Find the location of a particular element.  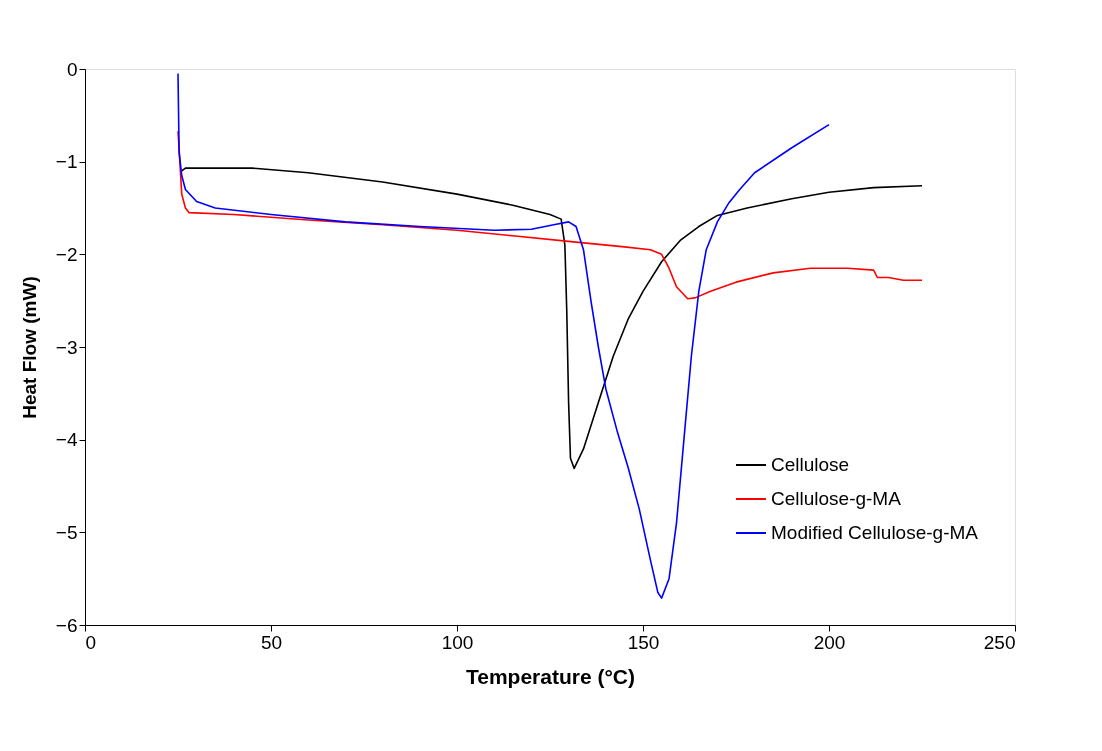

y-tick-label: −1 is located at coordinates (66, 162).